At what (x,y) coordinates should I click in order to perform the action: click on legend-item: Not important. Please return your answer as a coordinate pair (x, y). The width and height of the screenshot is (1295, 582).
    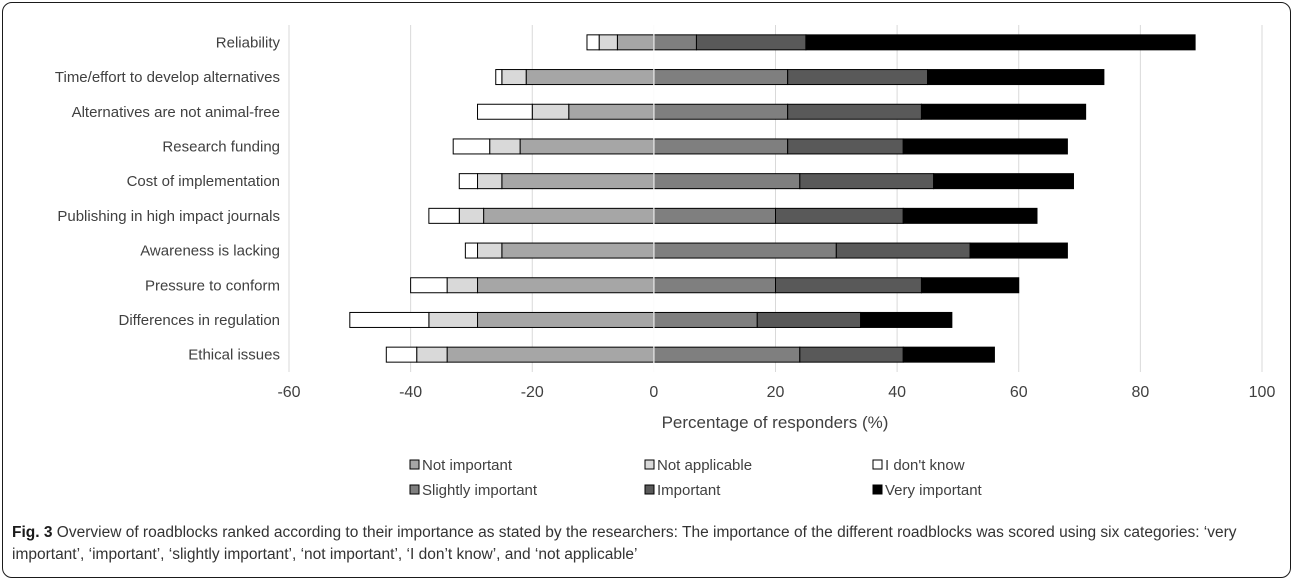
    Looking at the image, I should click on (461, 465).